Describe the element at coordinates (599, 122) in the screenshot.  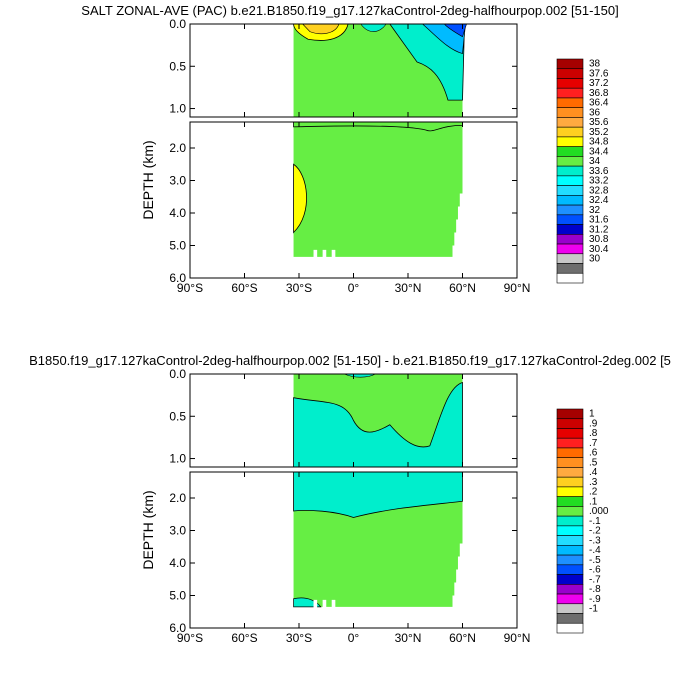
I see `colorbar-label: 35.6` at that location.